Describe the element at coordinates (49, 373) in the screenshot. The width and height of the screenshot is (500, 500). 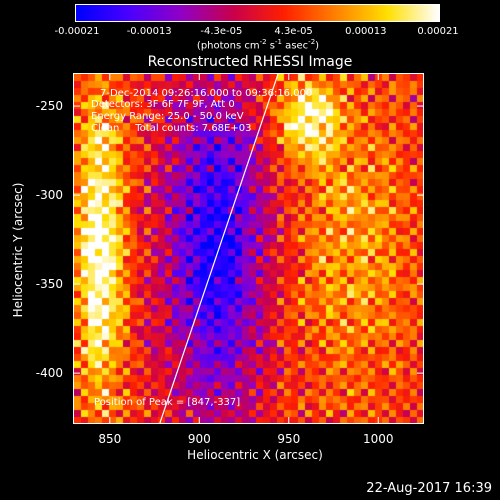
I see `y-tick-label: -400` at that location.